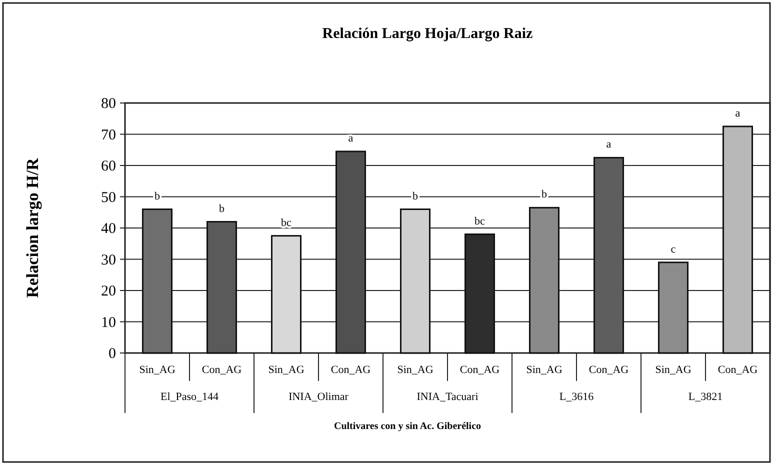  I want to click on text: INIA_Tacuari, so click(447, 397).